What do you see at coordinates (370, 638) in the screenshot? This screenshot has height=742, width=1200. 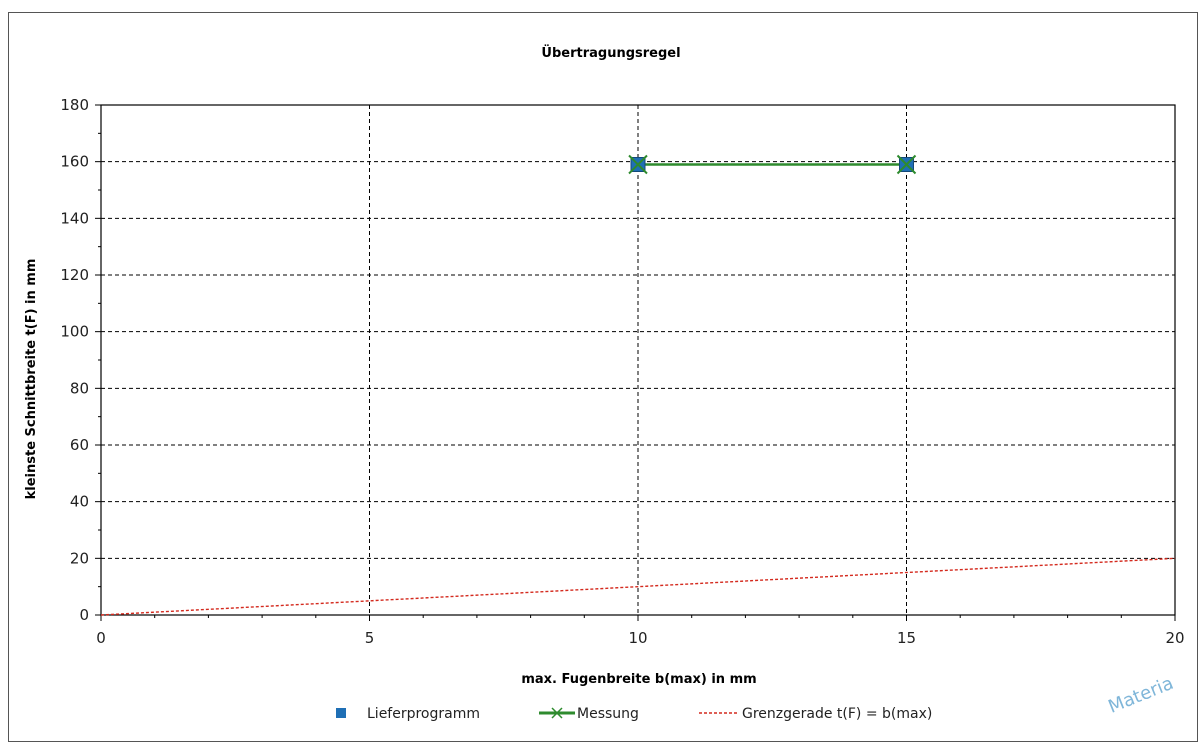 I see `x-tick-label: 5` at bounding box center [370, 638].